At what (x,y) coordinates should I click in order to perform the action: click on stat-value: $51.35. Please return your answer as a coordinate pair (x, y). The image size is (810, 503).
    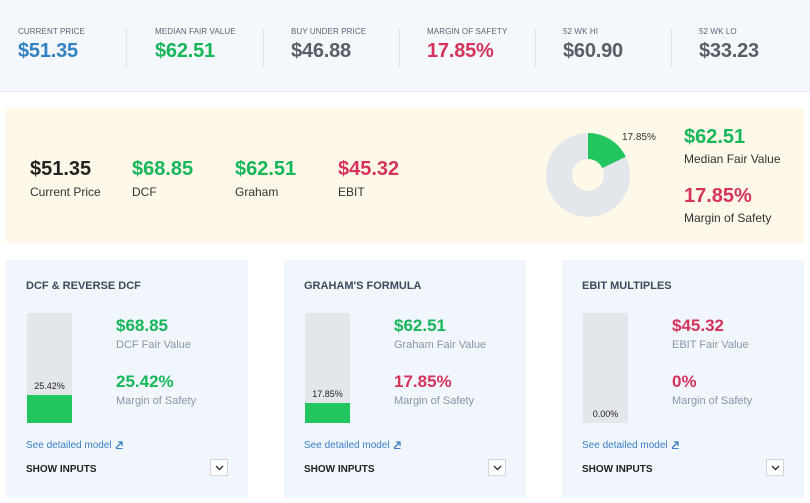
    Looking at the image, I should click on (48, 51).